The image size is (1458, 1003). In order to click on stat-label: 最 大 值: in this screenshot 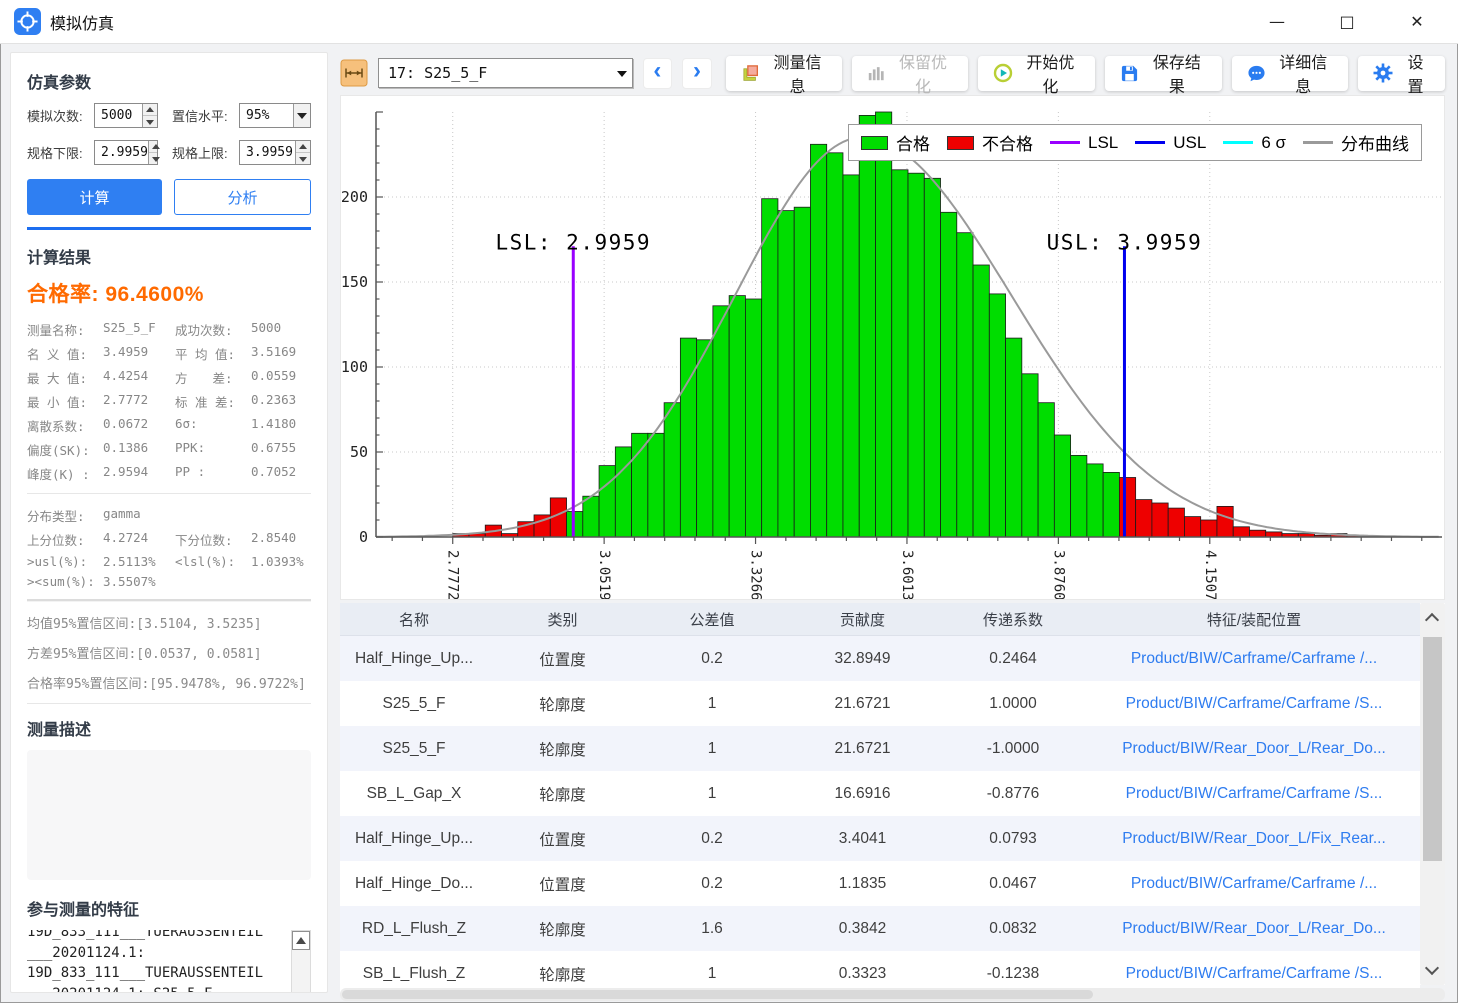, I will do `click(57, 378)`.